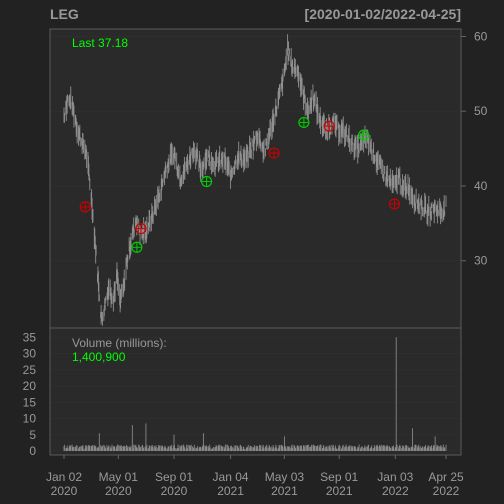 This screenshot has width=504, height=504. Describe the element at coordinates (446, 477) in the screenshot. I see `date-tick-label: Apr 25` at that location.